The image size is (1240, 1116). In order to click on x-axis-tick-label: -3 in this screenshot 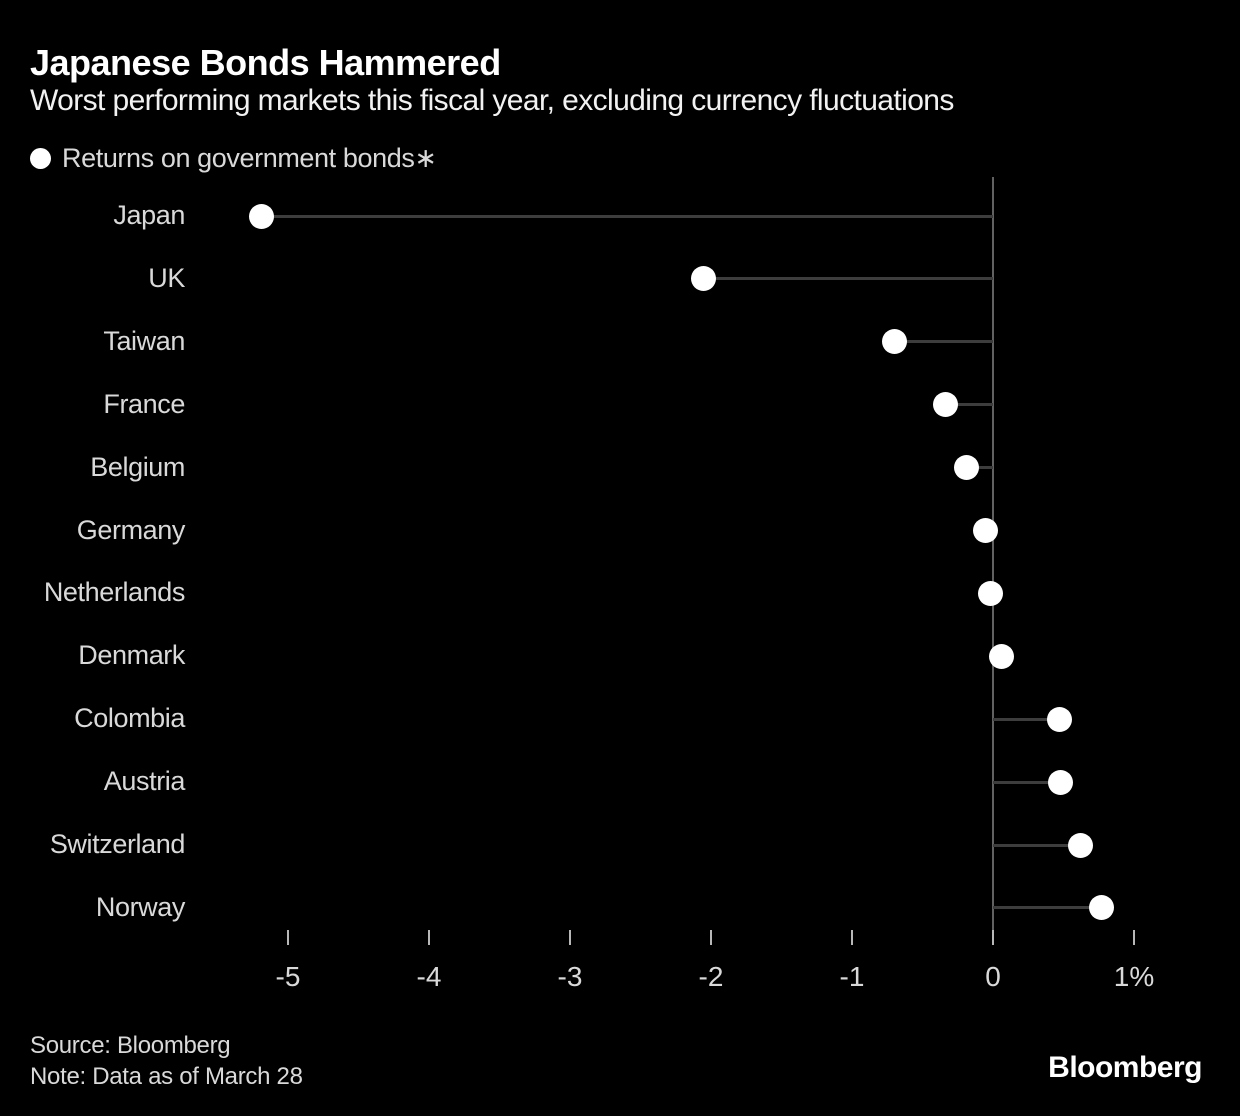, I will do `click(570, 976)`.